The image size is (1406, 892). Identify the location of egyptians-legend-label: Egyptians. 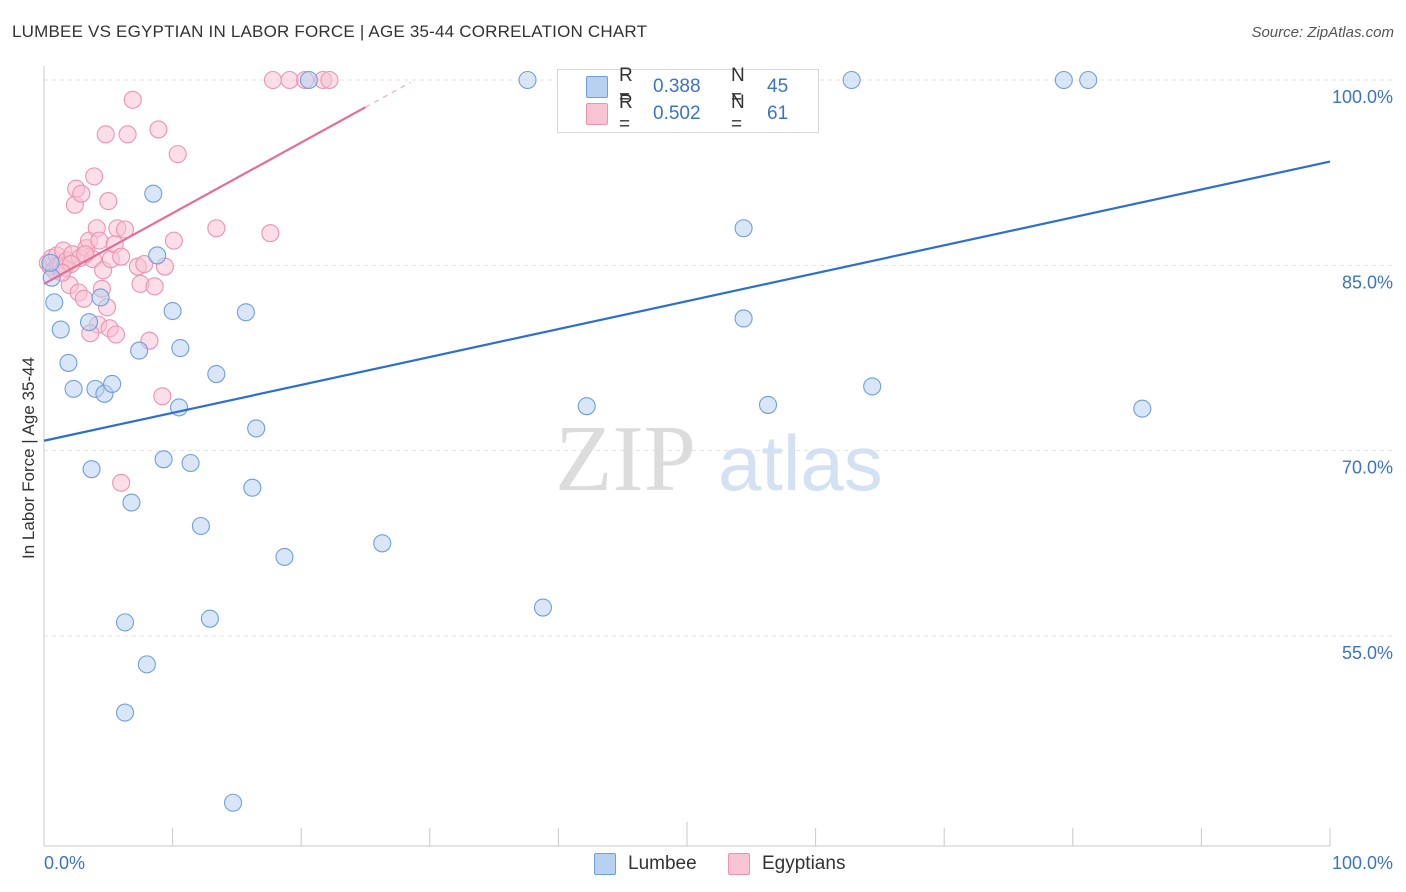
(804, 863).